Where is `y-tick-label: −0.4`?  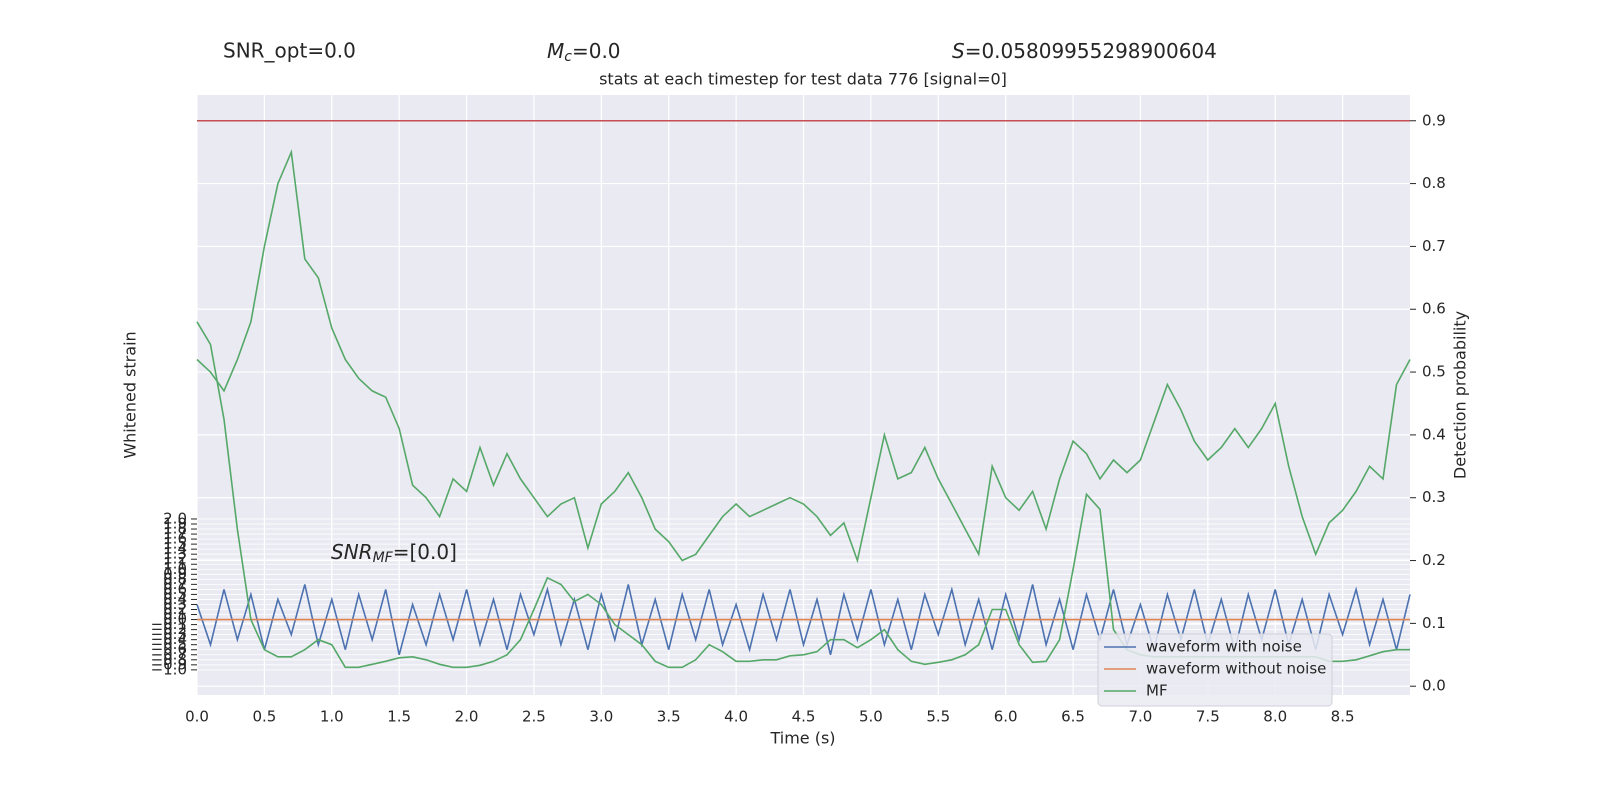 y-tick-label: −0.4 is located at coordinates (169, 639).